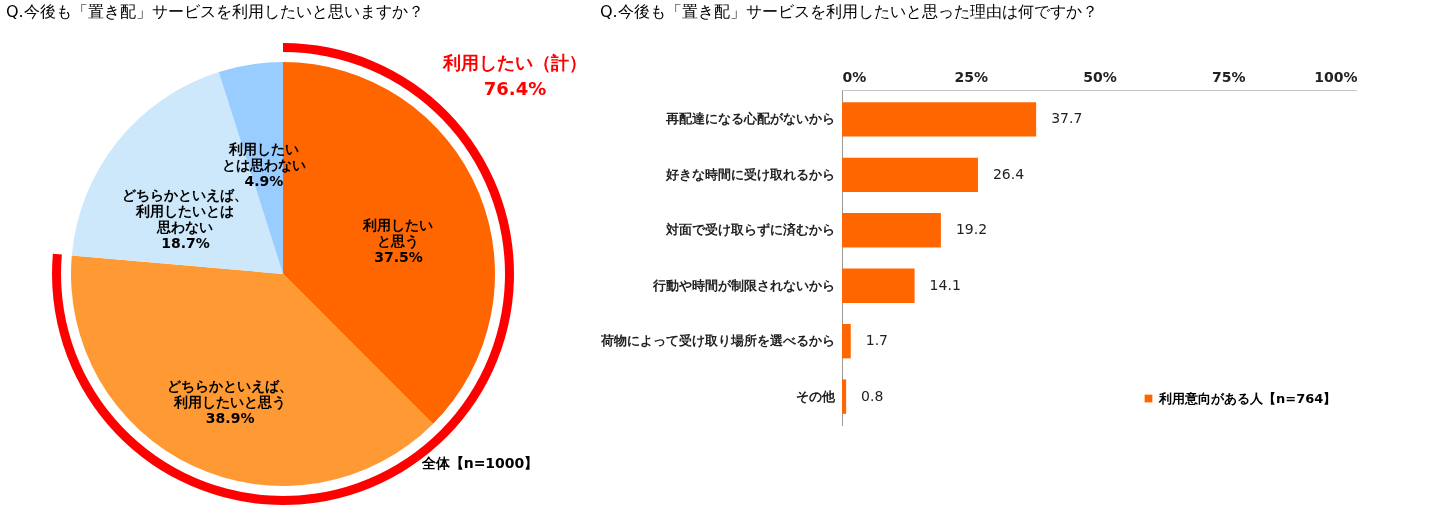  I want to click on text: 76.4%, so click(515, 88).